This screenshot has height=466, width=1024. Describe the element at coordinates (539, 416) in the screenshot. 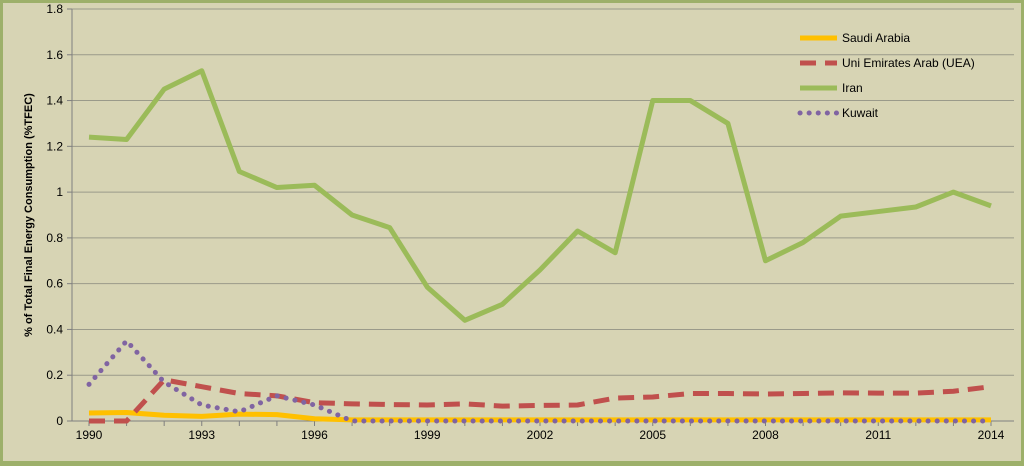

I see `series-line-saudi-arabia` at that location.